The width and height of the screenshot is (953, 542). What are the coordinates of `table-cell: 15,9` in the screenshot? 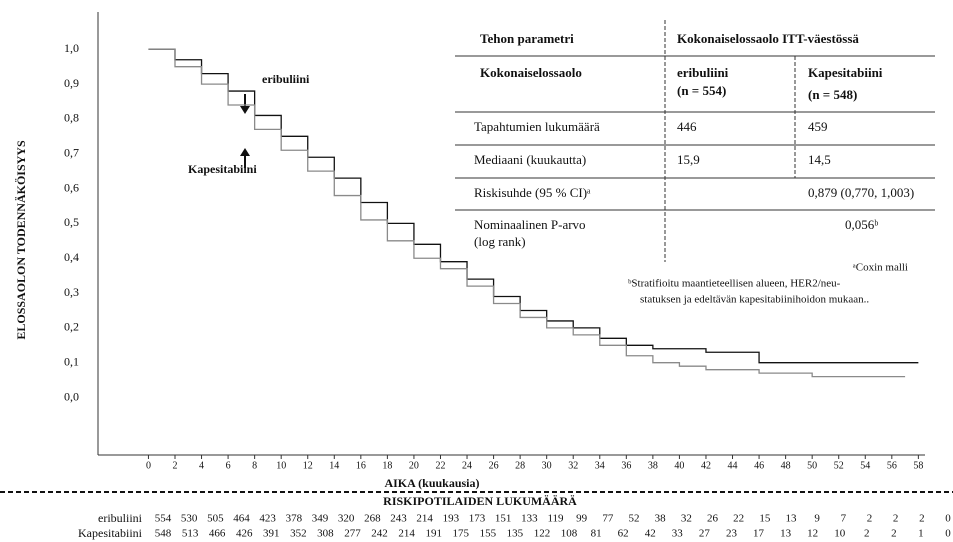 It's located at (688, 159).